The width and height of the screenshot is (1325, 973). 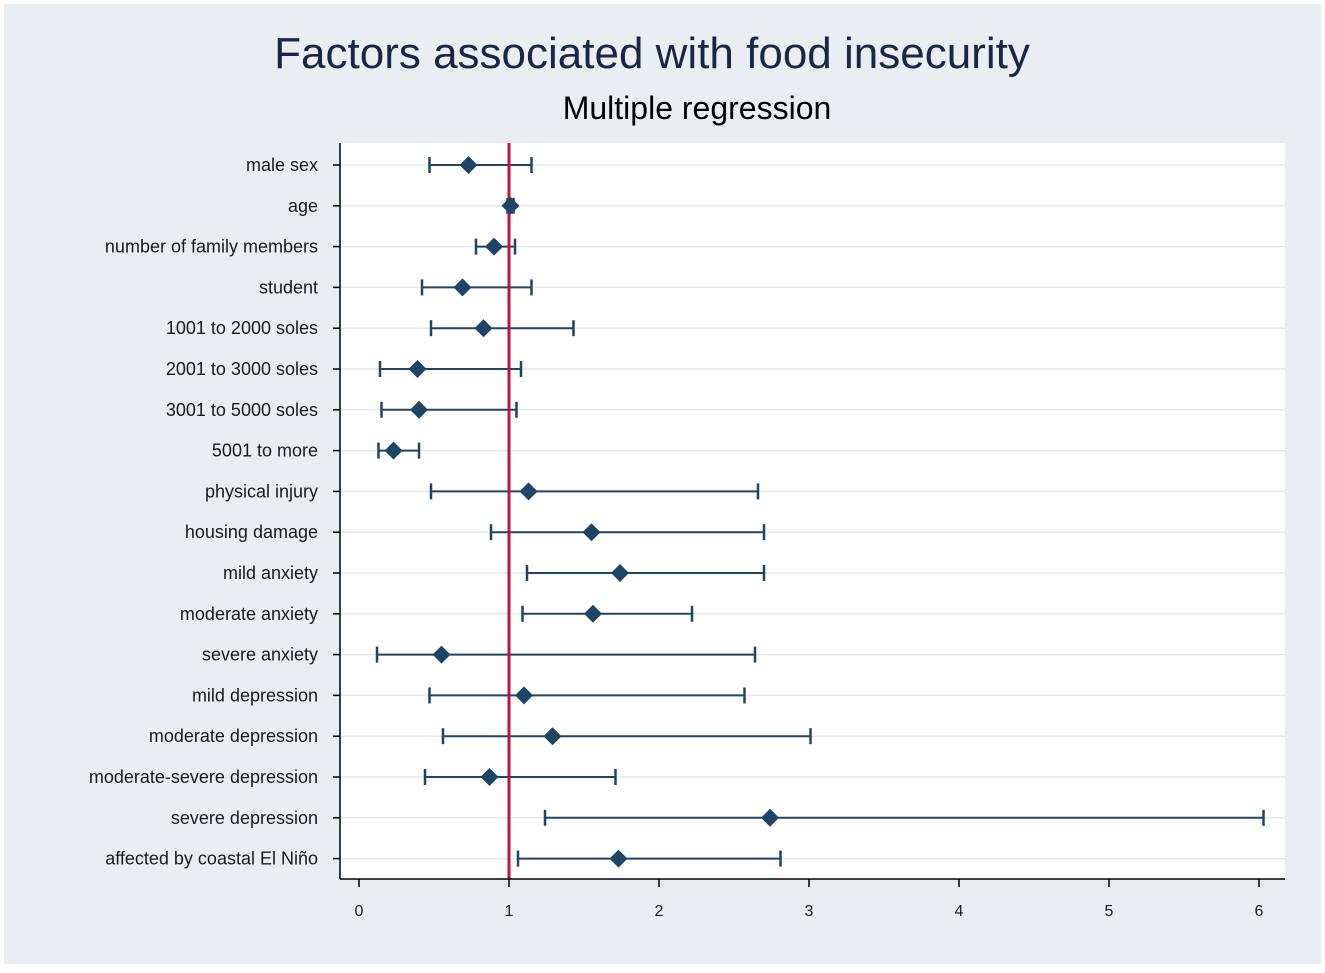 What do you see at coordinates (809, 899) in the screenshot?
I see `x-axis-ticks: 0 1 2 3 4 5 6` at bounding box center [809, 899].